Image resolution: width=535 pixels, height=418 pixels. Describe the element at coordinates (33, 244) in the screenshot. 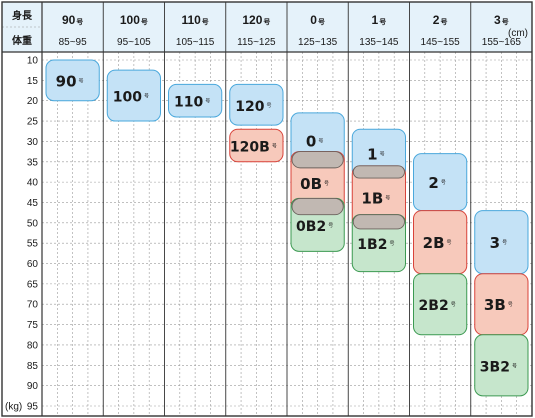

I see `weight-tick-label: 55` at that location.